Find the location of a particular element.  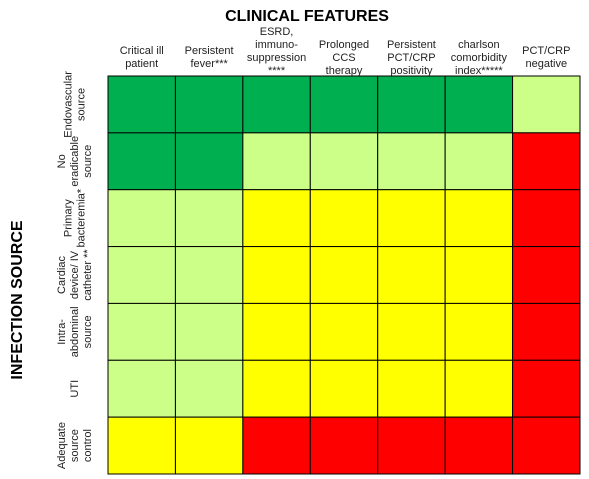

column-header: comorbidity is located at coordinates (479, 58).